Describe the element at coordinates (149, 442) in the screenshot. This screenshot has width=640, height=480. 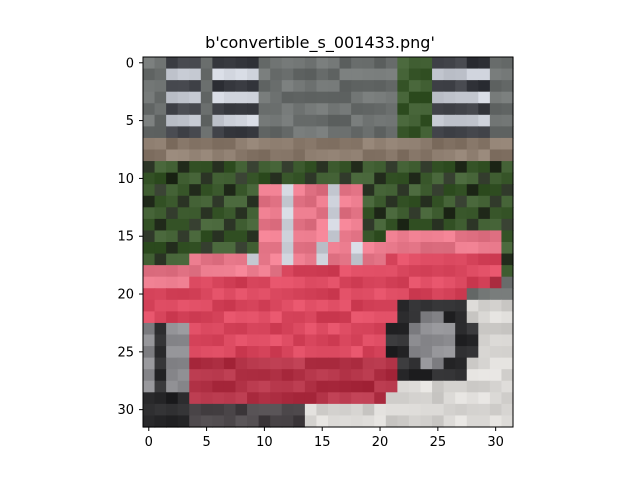
I see `x-tick-label: 0` at that location.